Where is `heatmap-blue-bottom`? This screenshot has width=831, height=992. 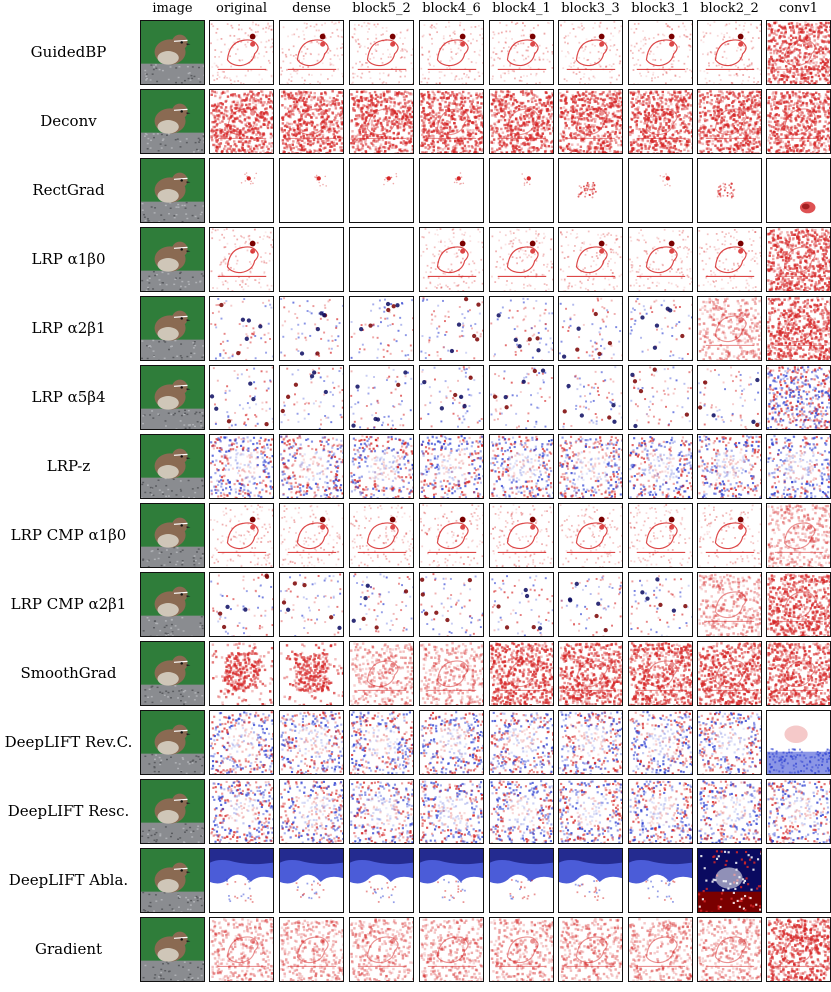
heatmap-blue-bottom is located at coordinates (798, 749).